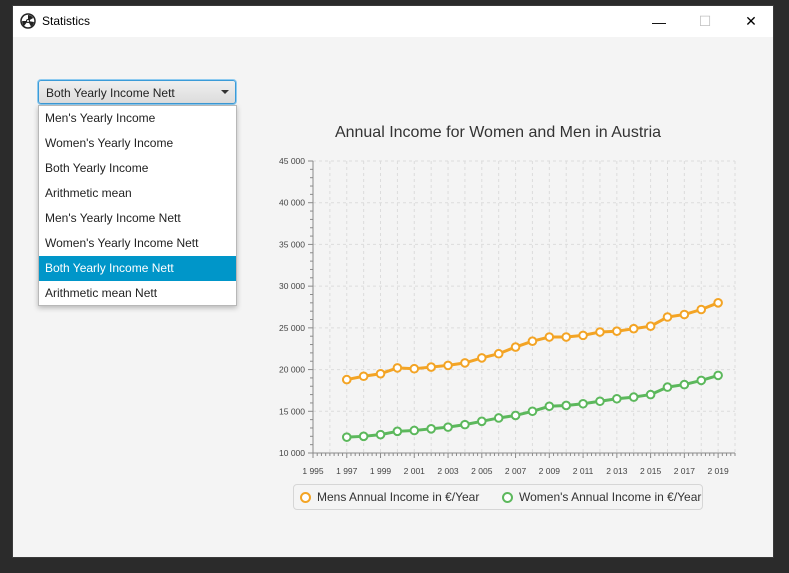  I want to click on y-tick-label: 10 000, so click(292, 453).